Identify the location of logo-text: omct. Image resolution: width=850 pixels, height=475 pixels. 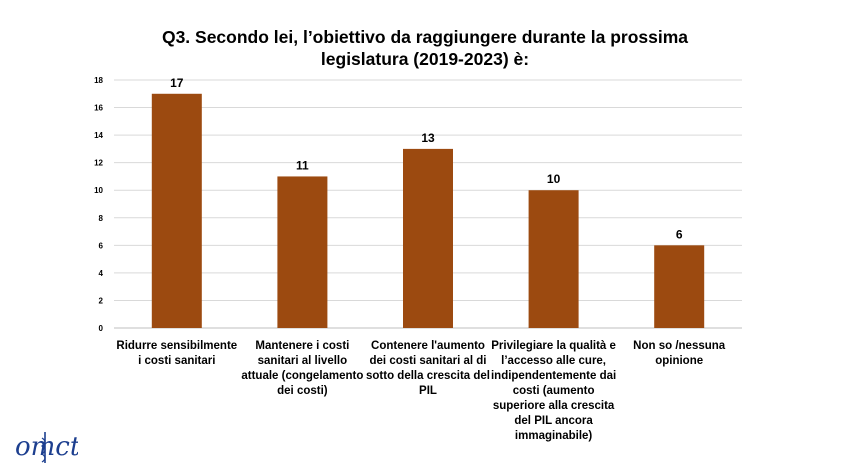
(46, 447).